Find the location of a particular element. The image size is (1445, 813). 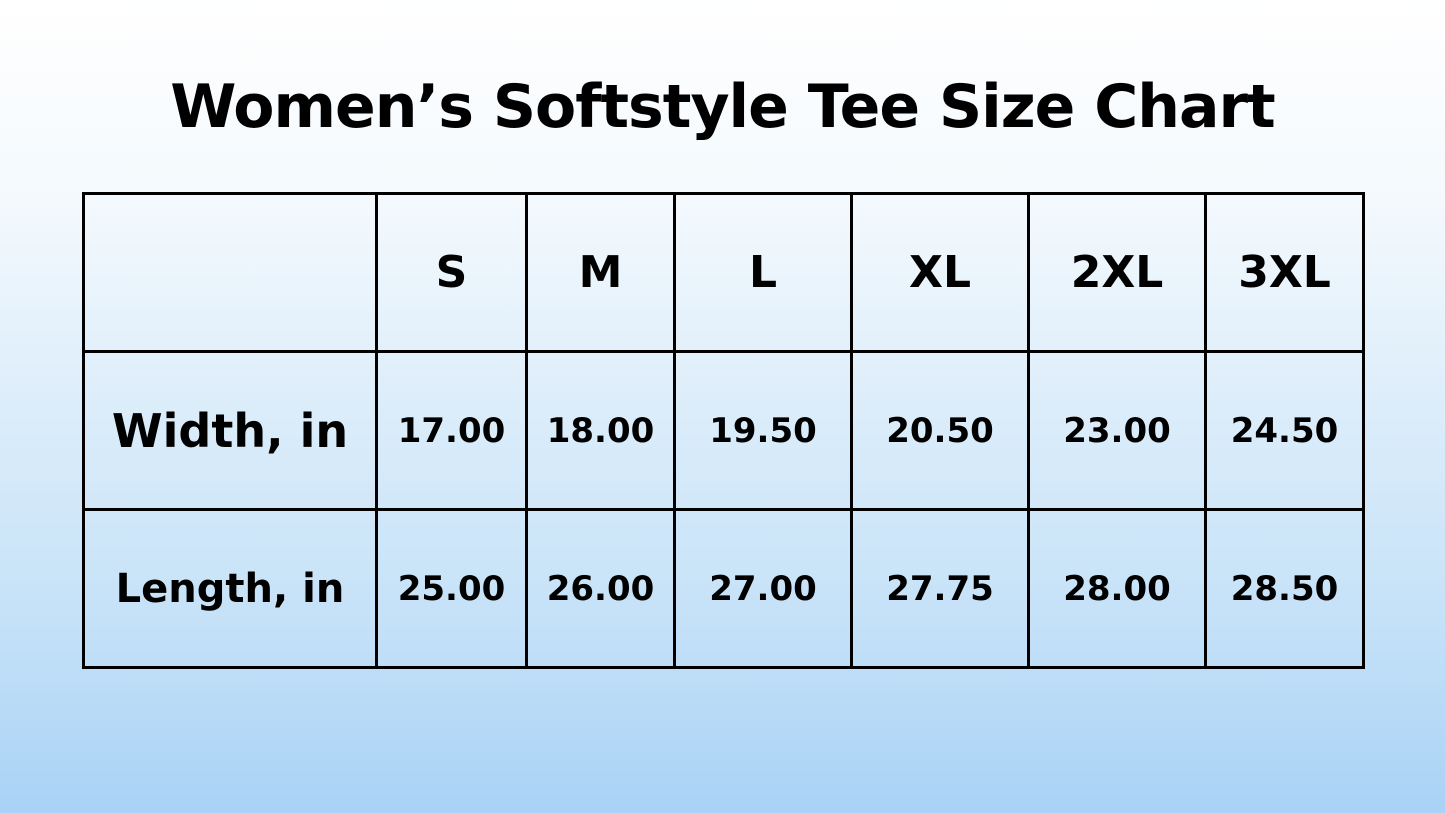

cell: 26.00 is located at coordinates (600, 588).